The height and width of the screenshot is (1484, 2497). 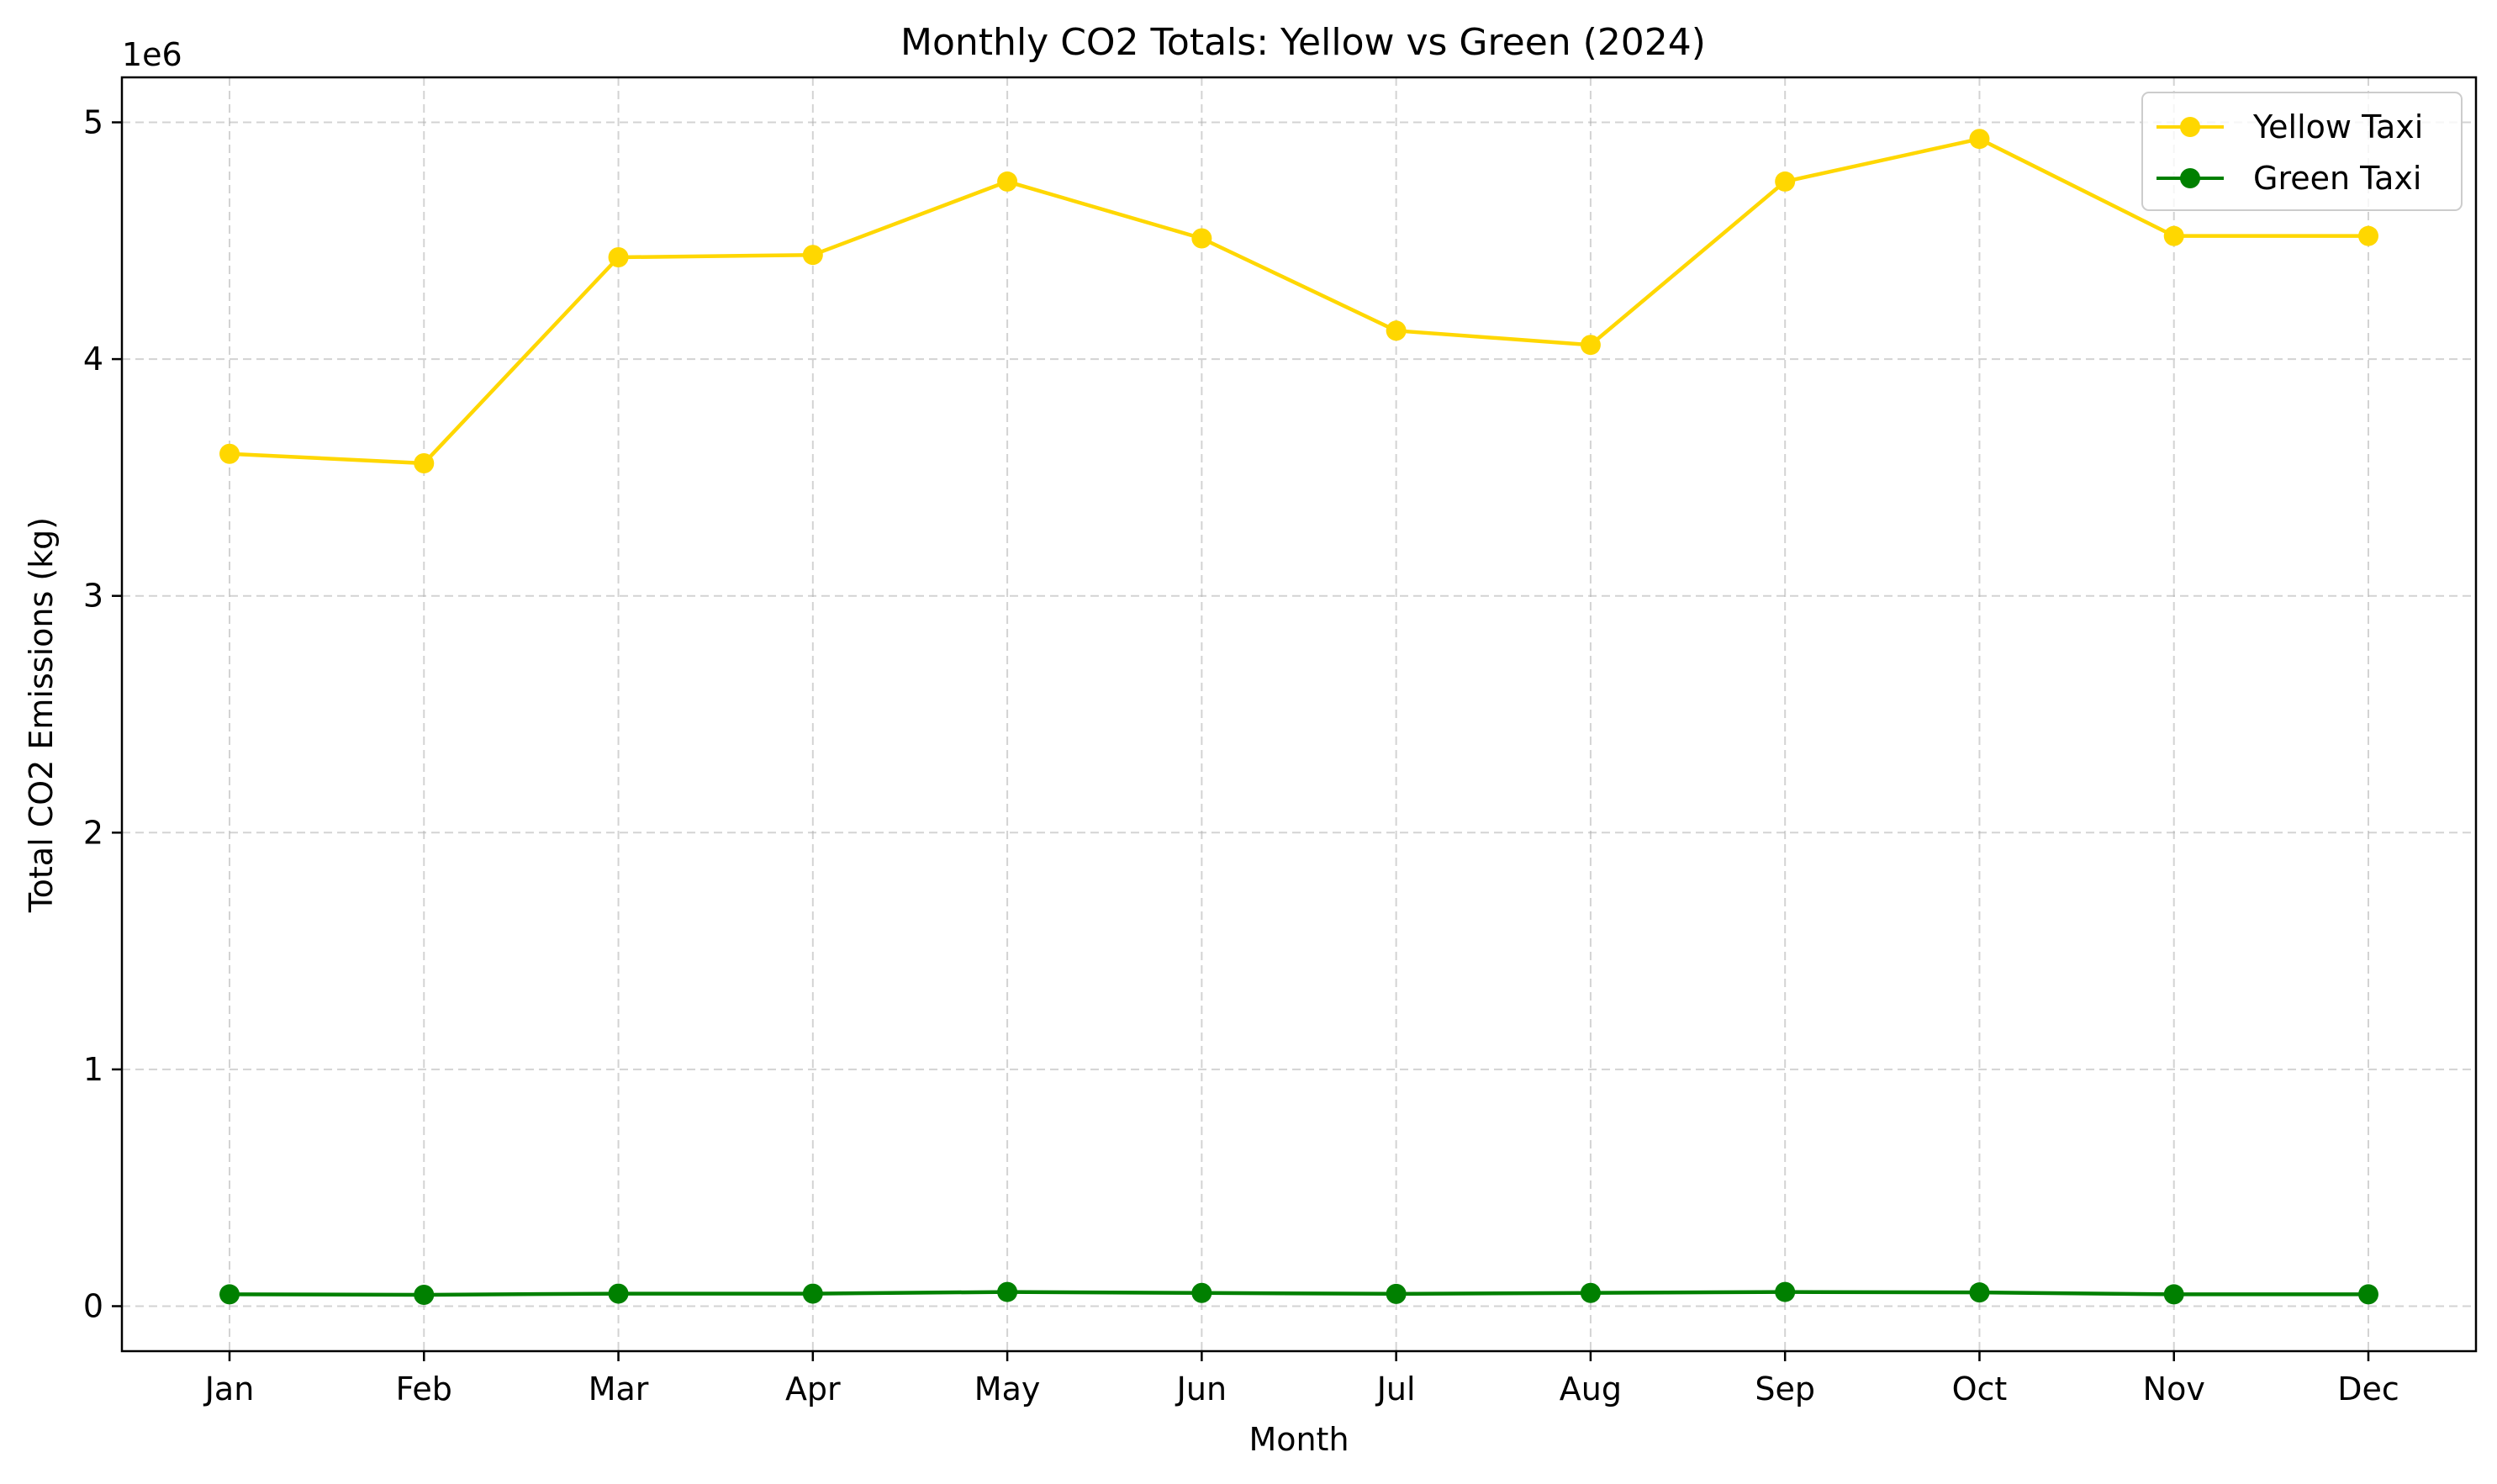 What do you see at coordinates (1590, 1292) in the screenshot?
I see `data-point-green-taxi-aug` at bounding box center [1590, 1292].